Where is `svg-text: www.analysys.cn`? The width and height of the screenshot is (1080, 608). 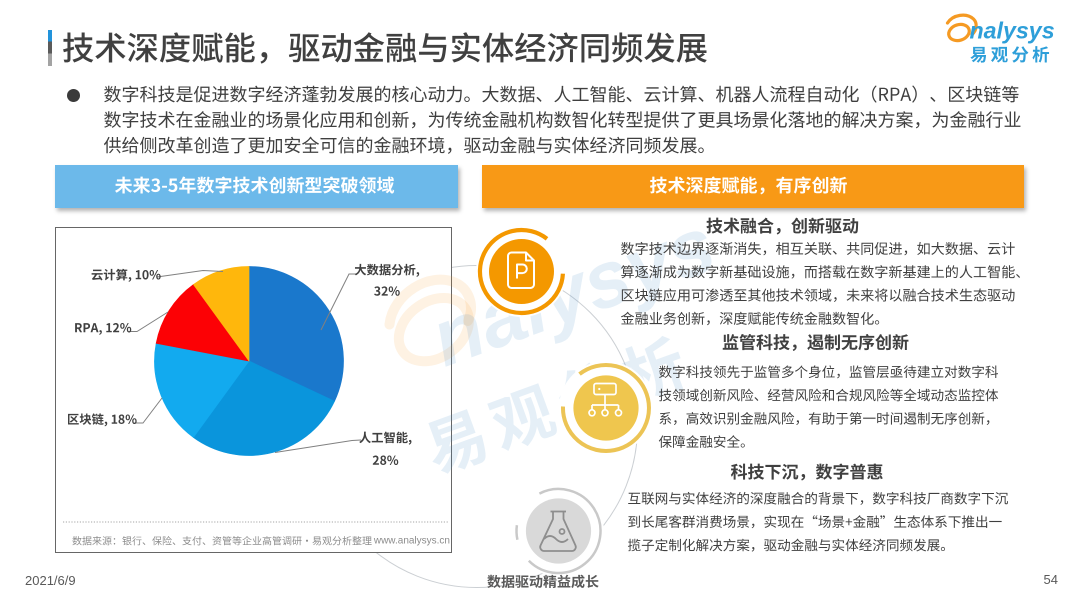 svg-text: www.analysys.cn is located at coordinates (411, 541).